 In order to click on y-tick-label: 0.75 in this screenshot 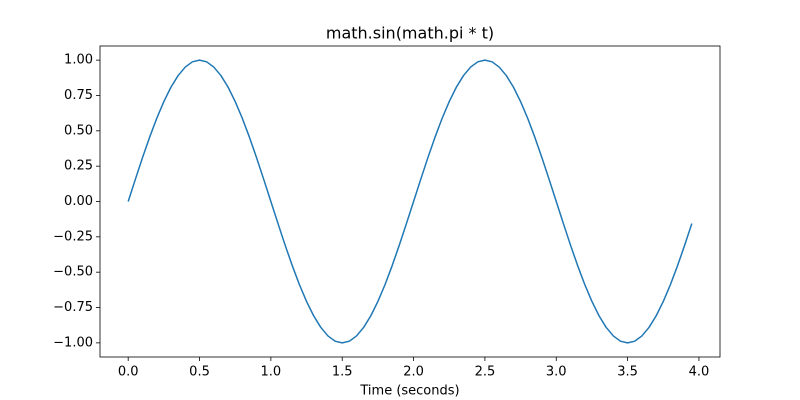, I will do `click(78, 95)`.